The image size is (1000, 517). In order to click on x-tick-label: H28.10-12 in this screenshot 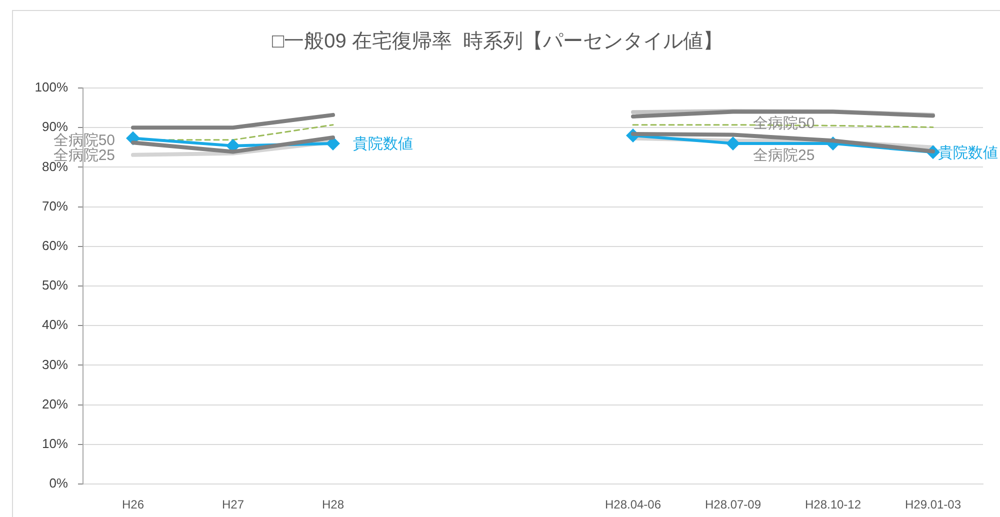, I will do `click(833, 505)`.